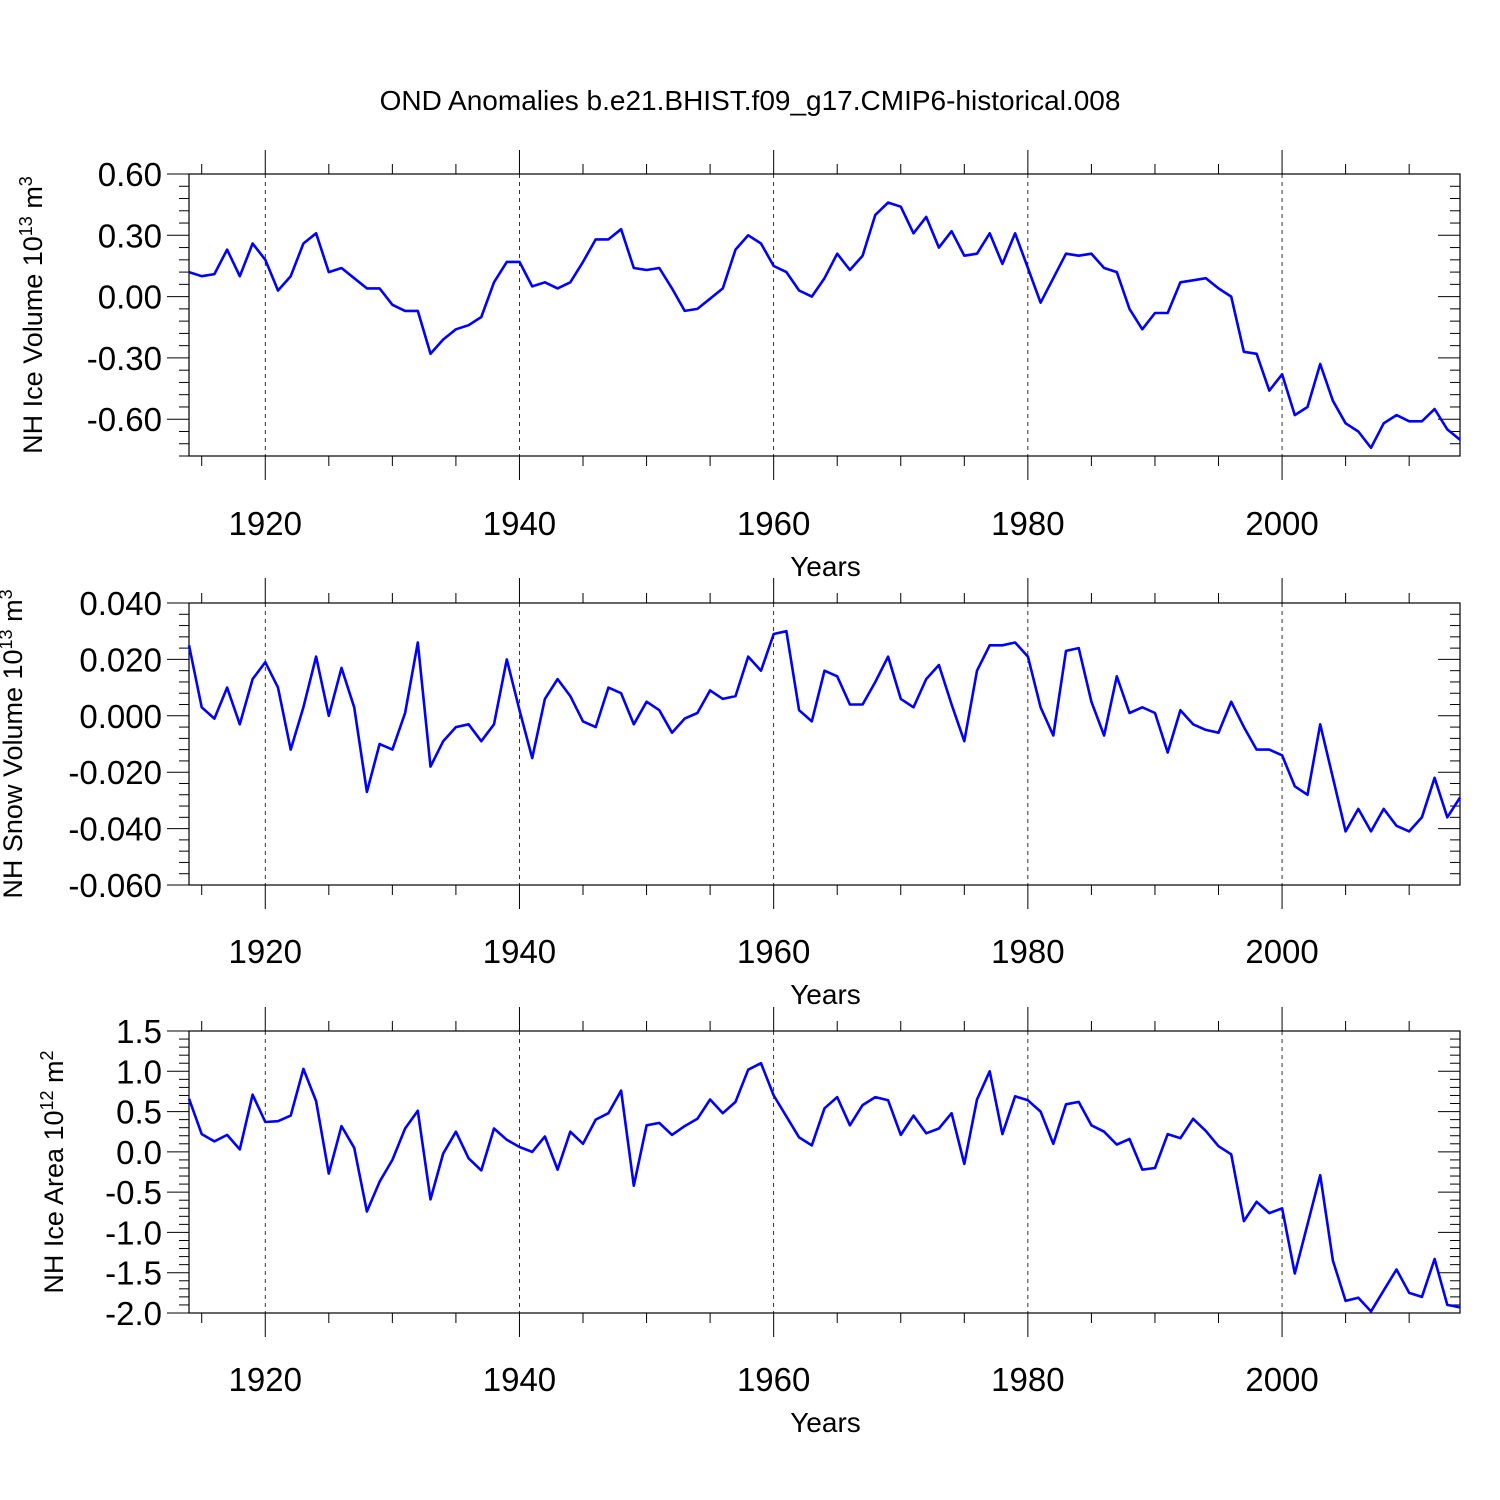 Image resolution: width=1500 pixels, height=1500 pixels. I want to click on y-tick-label: -1.5, so click(133, 1273).